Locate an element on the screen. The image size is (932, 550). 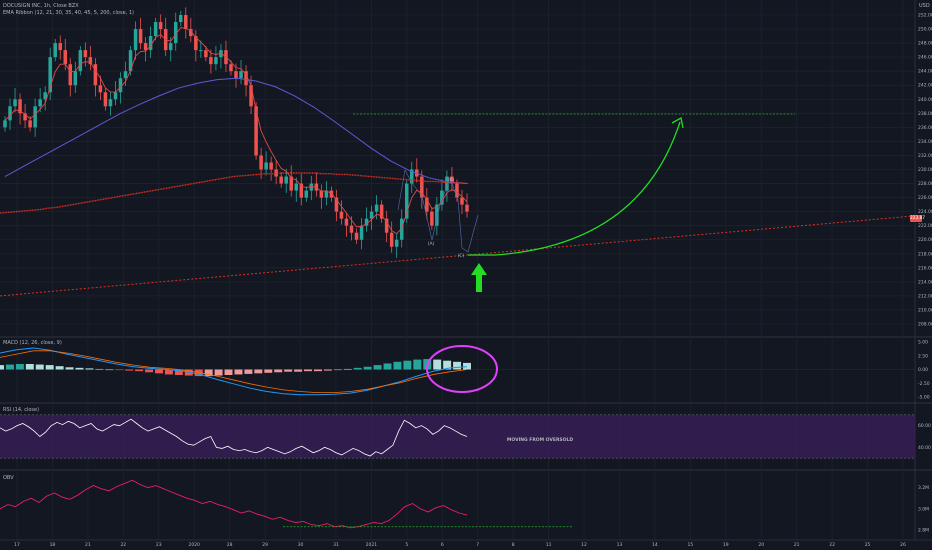
x-tick-label: 13 is located at coordinates (620, 545).